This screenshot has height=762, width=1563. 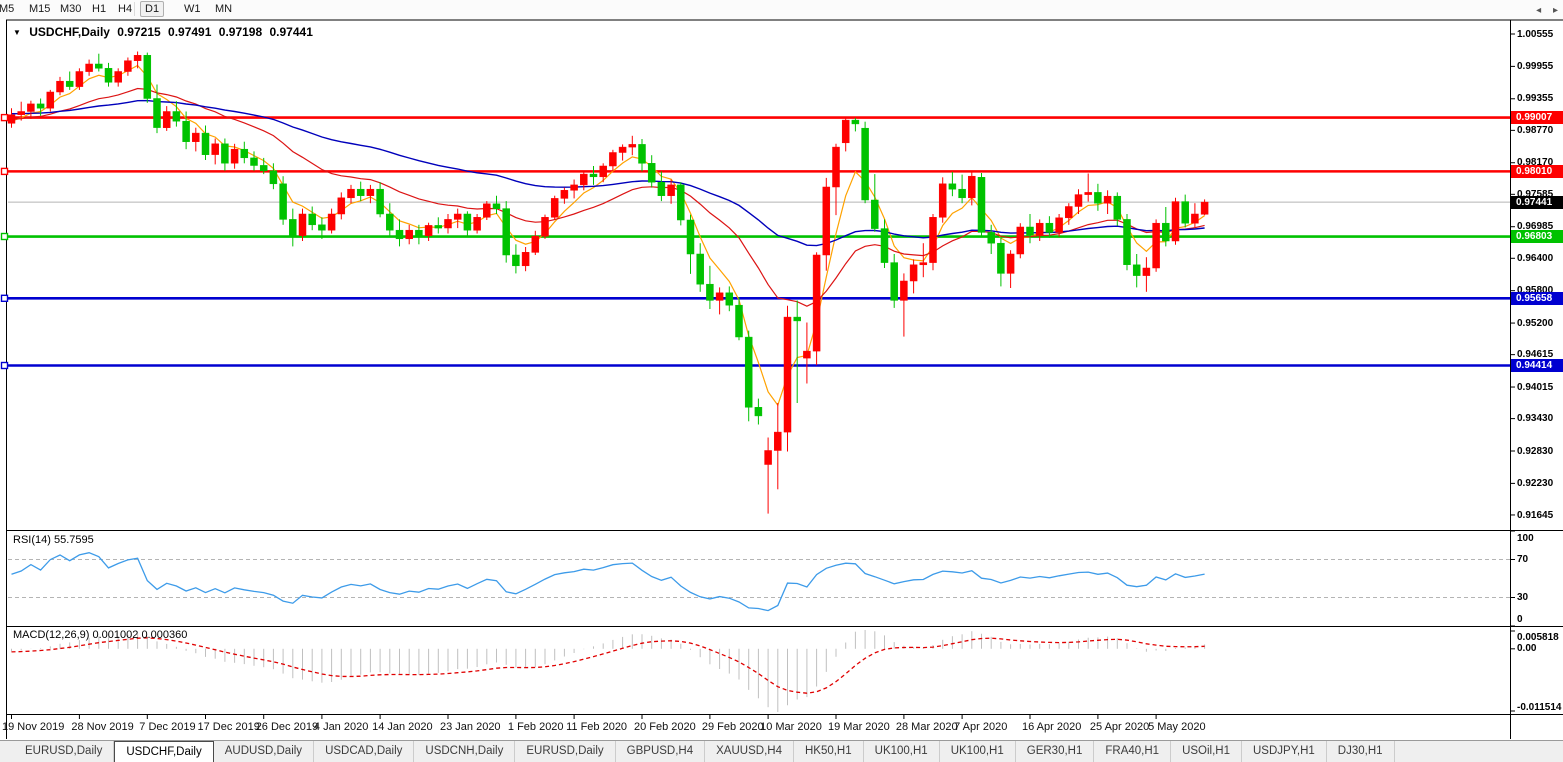 I want to click on timeframe-button-D1: D1, so click(x=152, y=9).